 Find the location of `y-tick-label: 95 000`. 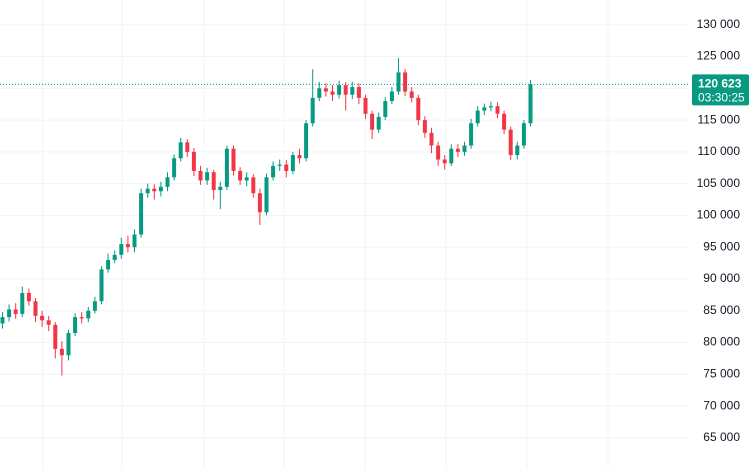

y-tick-label: 95 000 is located at coordinates (721, 246).